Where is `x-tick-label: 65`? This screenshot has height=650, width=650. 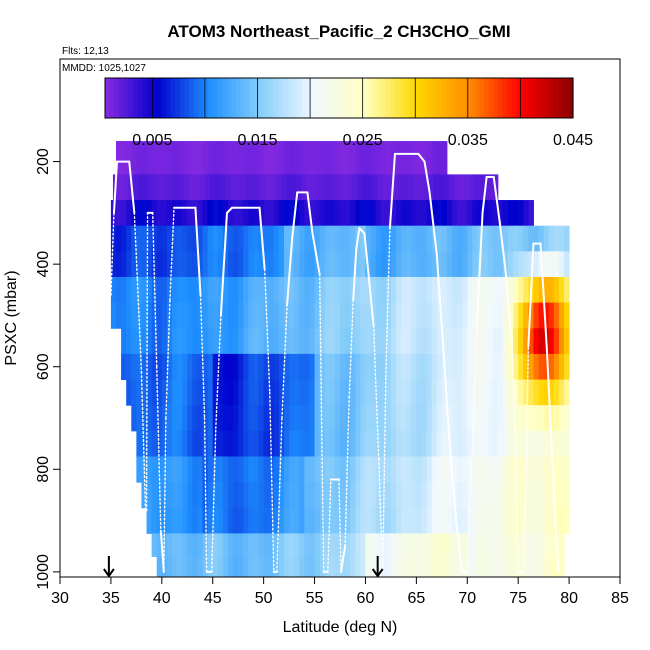 x-tick-label: 65 is located at coordinates (416, 598).